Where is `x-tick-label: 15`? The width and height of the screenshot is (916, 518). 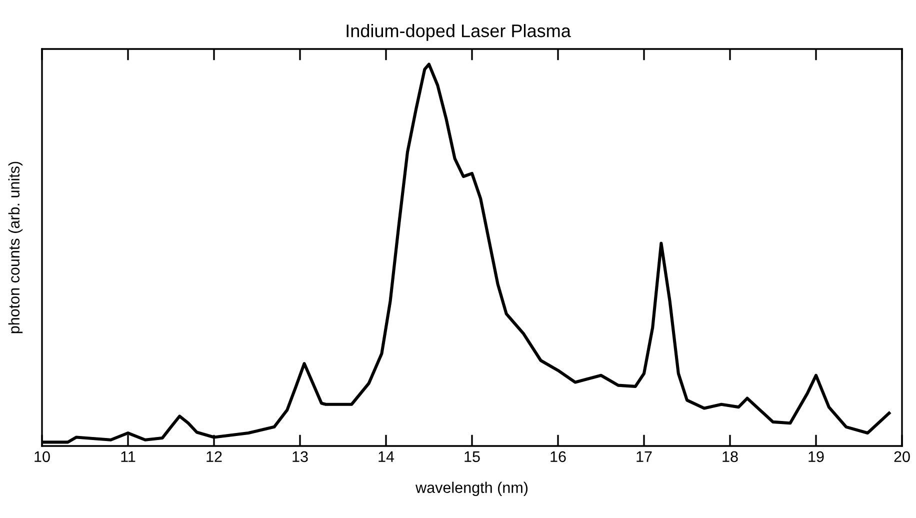
x-tick-label: 15 is located at coordinates (472, 456).